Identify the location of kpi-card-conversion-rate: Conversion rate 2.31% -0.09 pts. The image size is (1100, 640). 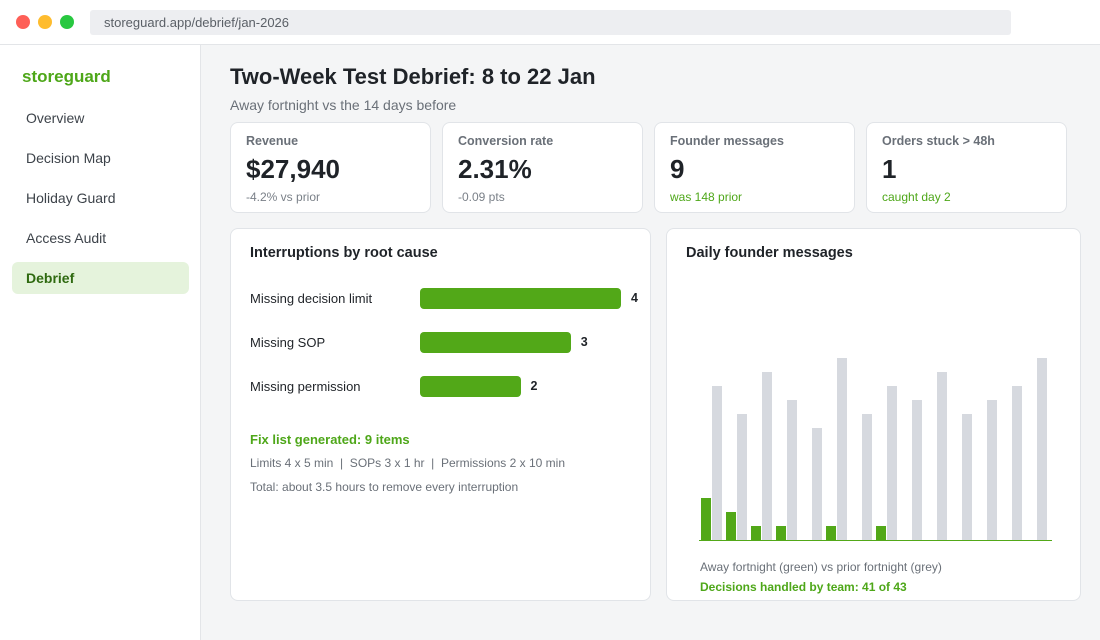
(542, 167).